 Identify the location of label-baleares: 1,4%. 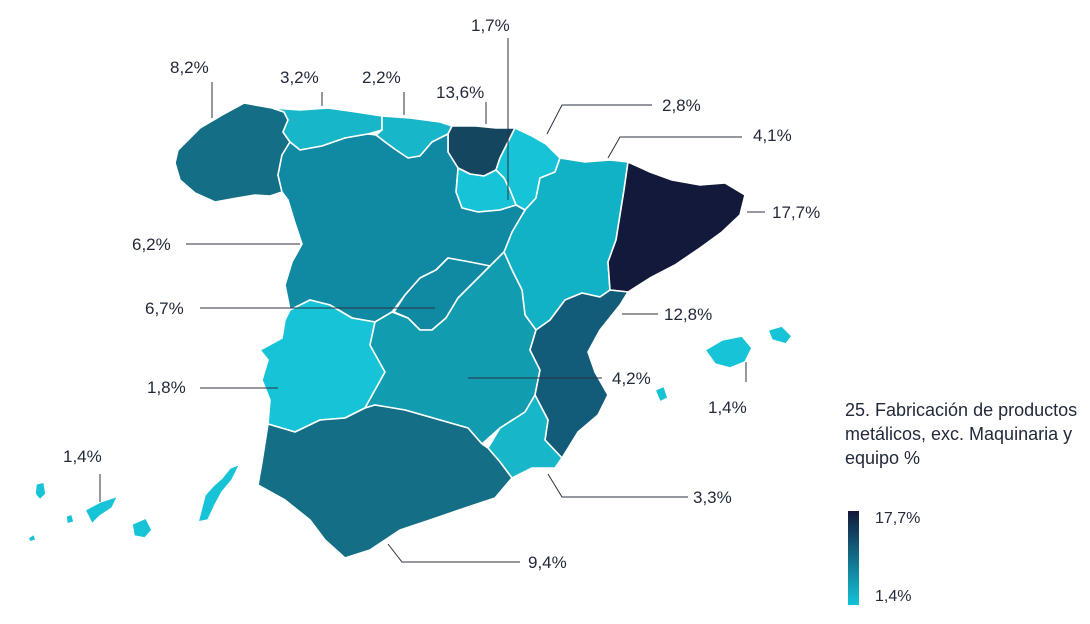
(727, 407).